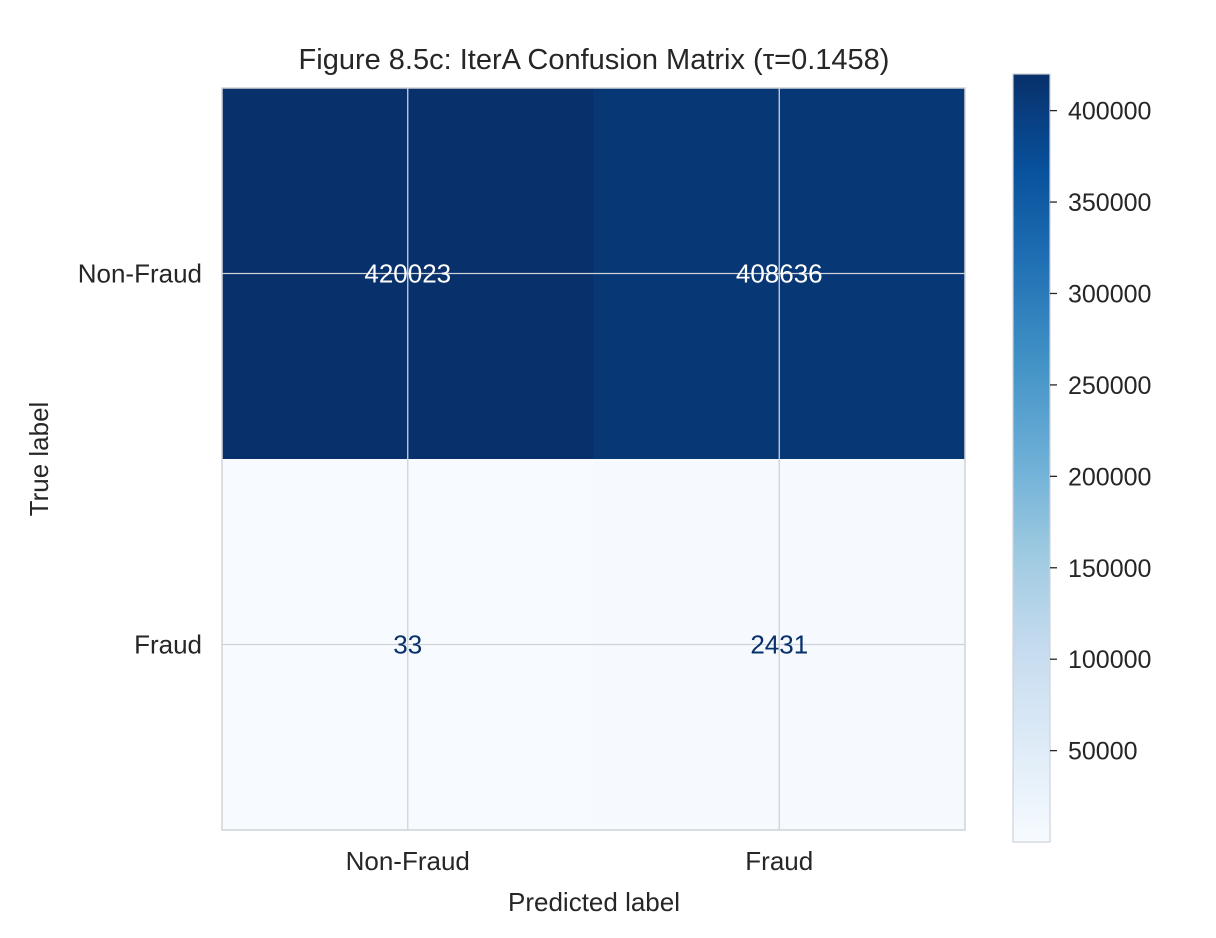 Image resolution: width=1216 pixels, height=938 pixels. I want to click on cell-value-label: 33, so click(407, 645).